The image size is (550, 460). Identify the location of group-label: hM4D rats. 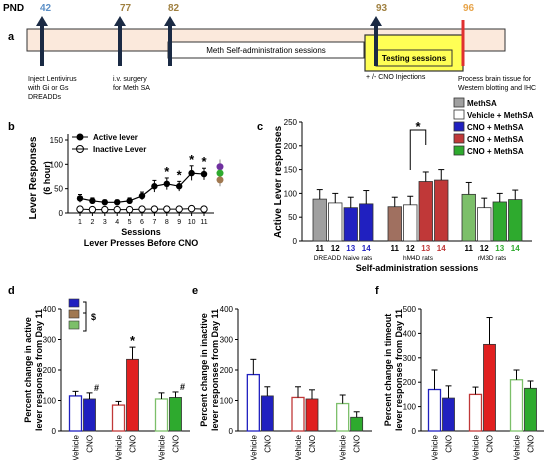
(418, 258).